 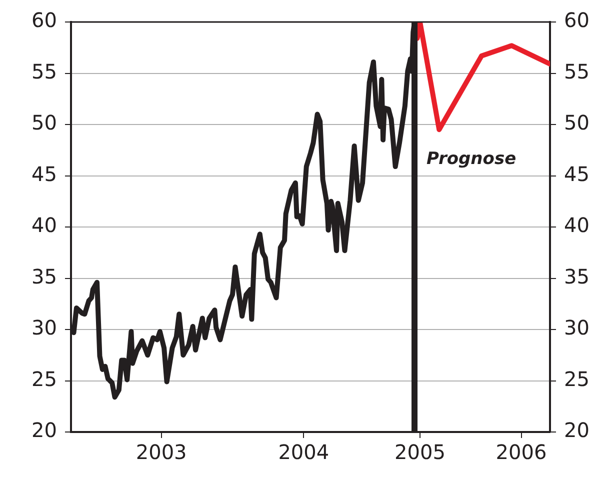 I want to click on y-tick-label: 30, so click(x=44, y=328).